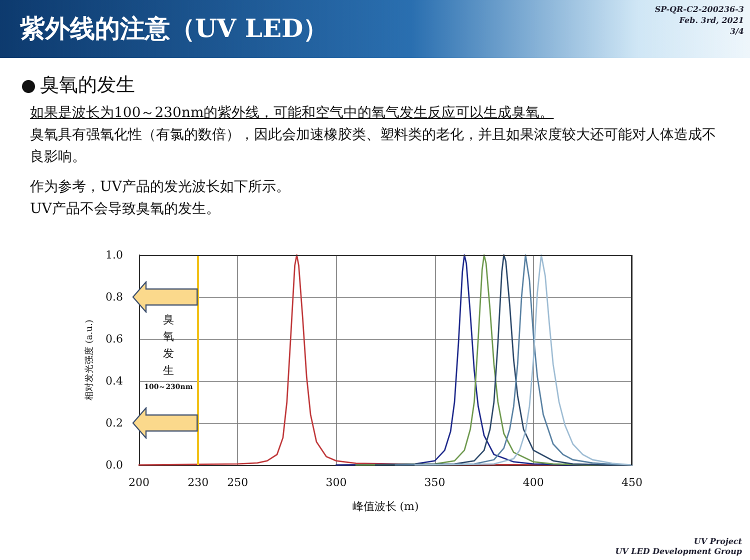  Describe the element at coordinates (435, 482) in the screenshot. I see `x-tick-label: 350` at that location.